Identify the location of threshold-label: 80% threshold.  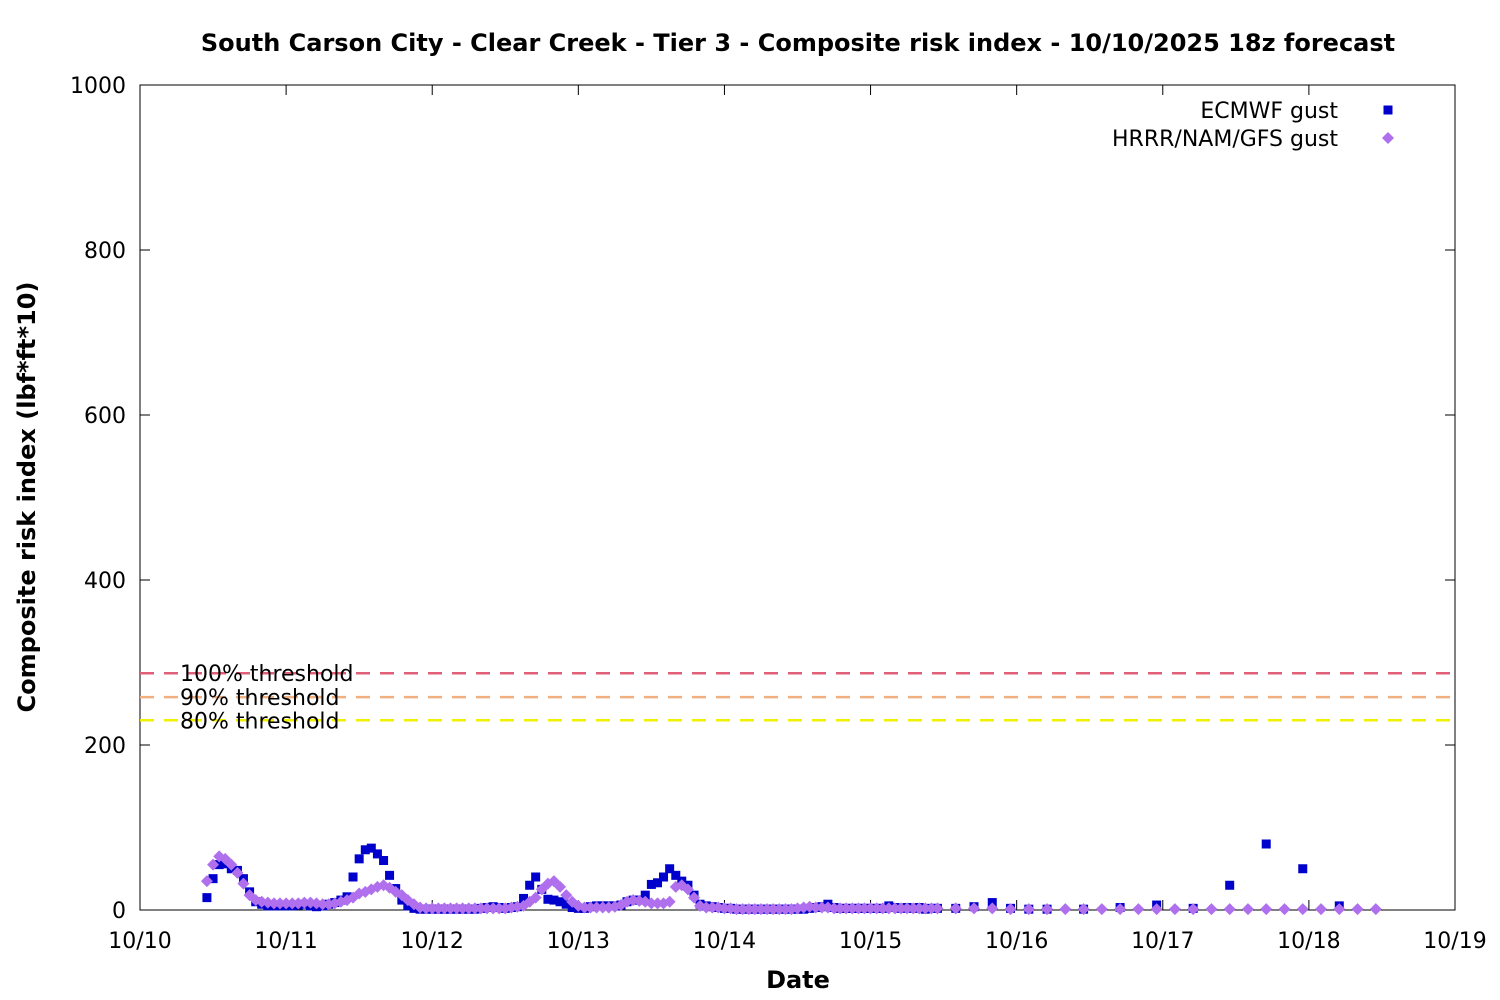
(260, 721).